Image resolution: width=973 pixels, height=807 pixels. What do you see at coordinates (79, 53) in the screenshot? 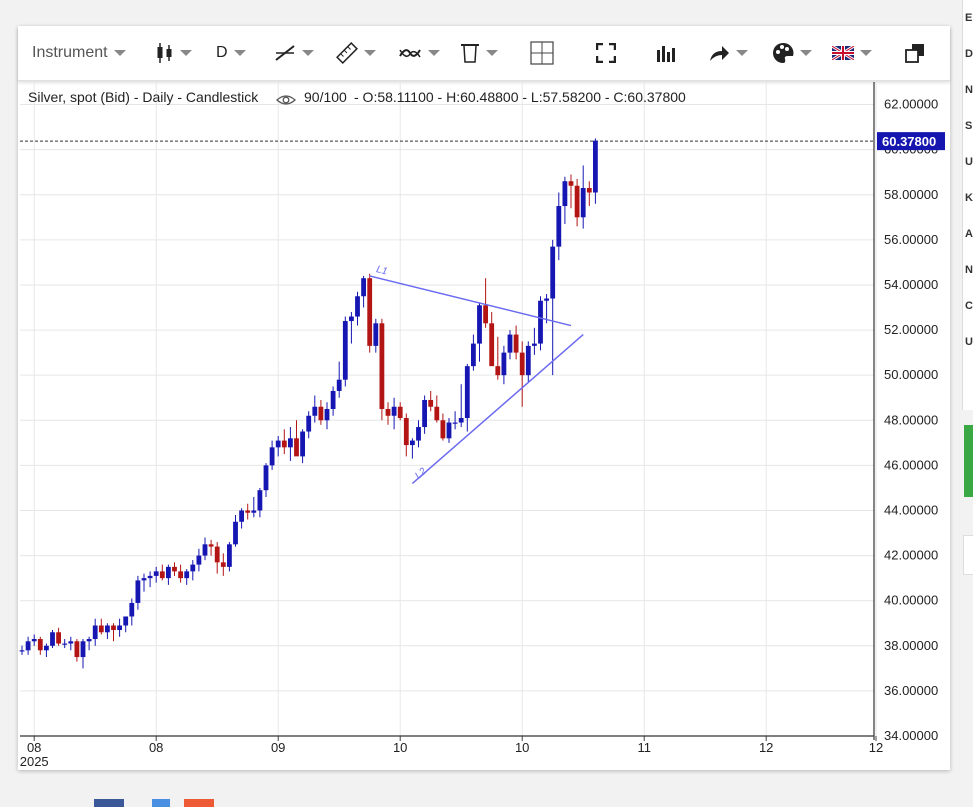
I see `instrument-dropdown: Instrument` at bounding box center [79, 53].